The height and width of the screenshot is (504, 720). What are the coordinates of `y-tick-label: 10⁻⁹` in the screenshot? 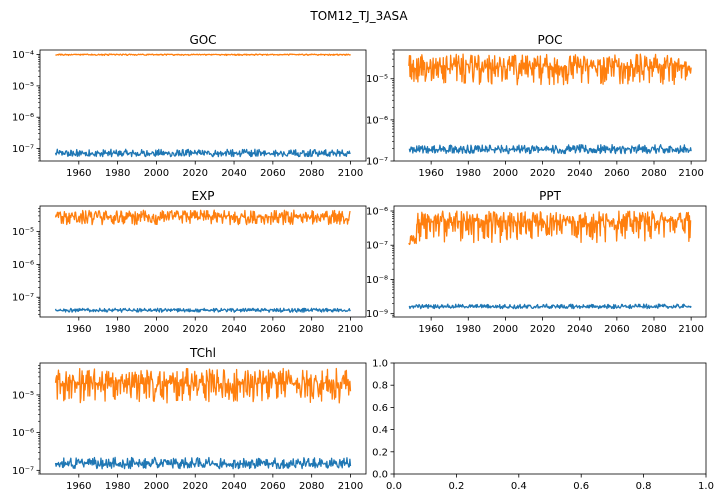 It's located at (377, 314).